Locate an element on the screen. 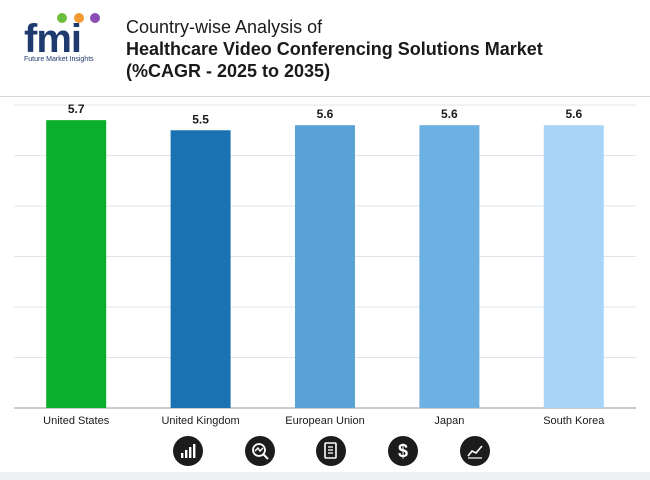 The image size is (650, 480). bar-united-states is located at coordinates (76, 264).